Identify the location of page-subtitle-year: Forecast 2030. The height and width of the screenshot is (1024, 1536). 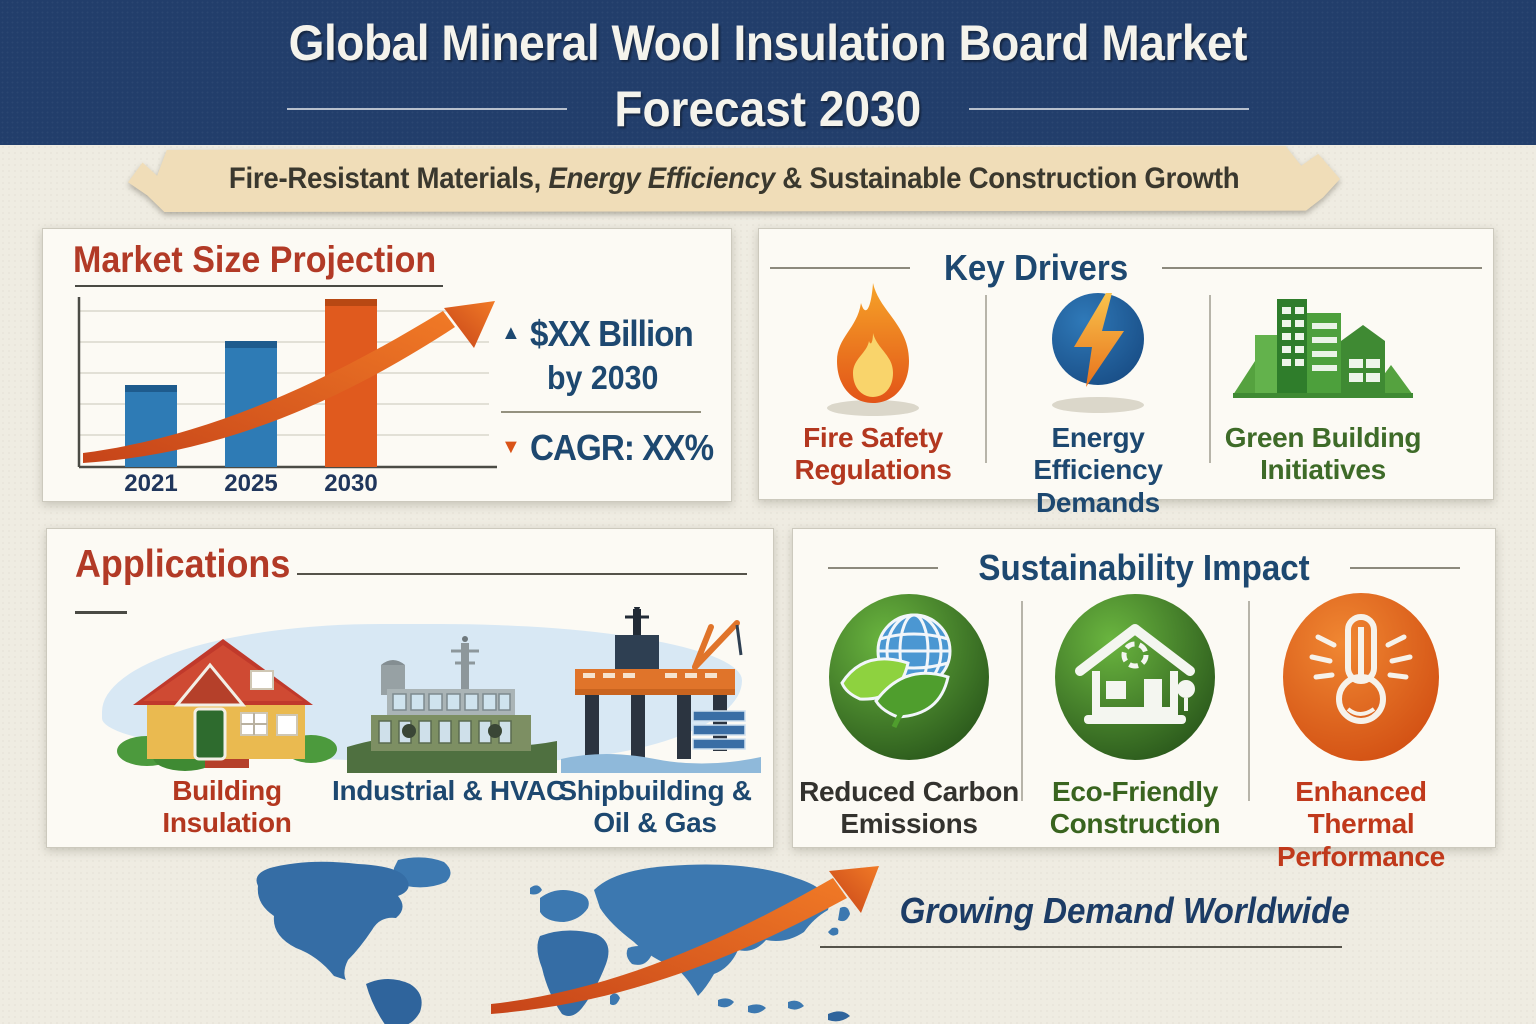
(768, 109).